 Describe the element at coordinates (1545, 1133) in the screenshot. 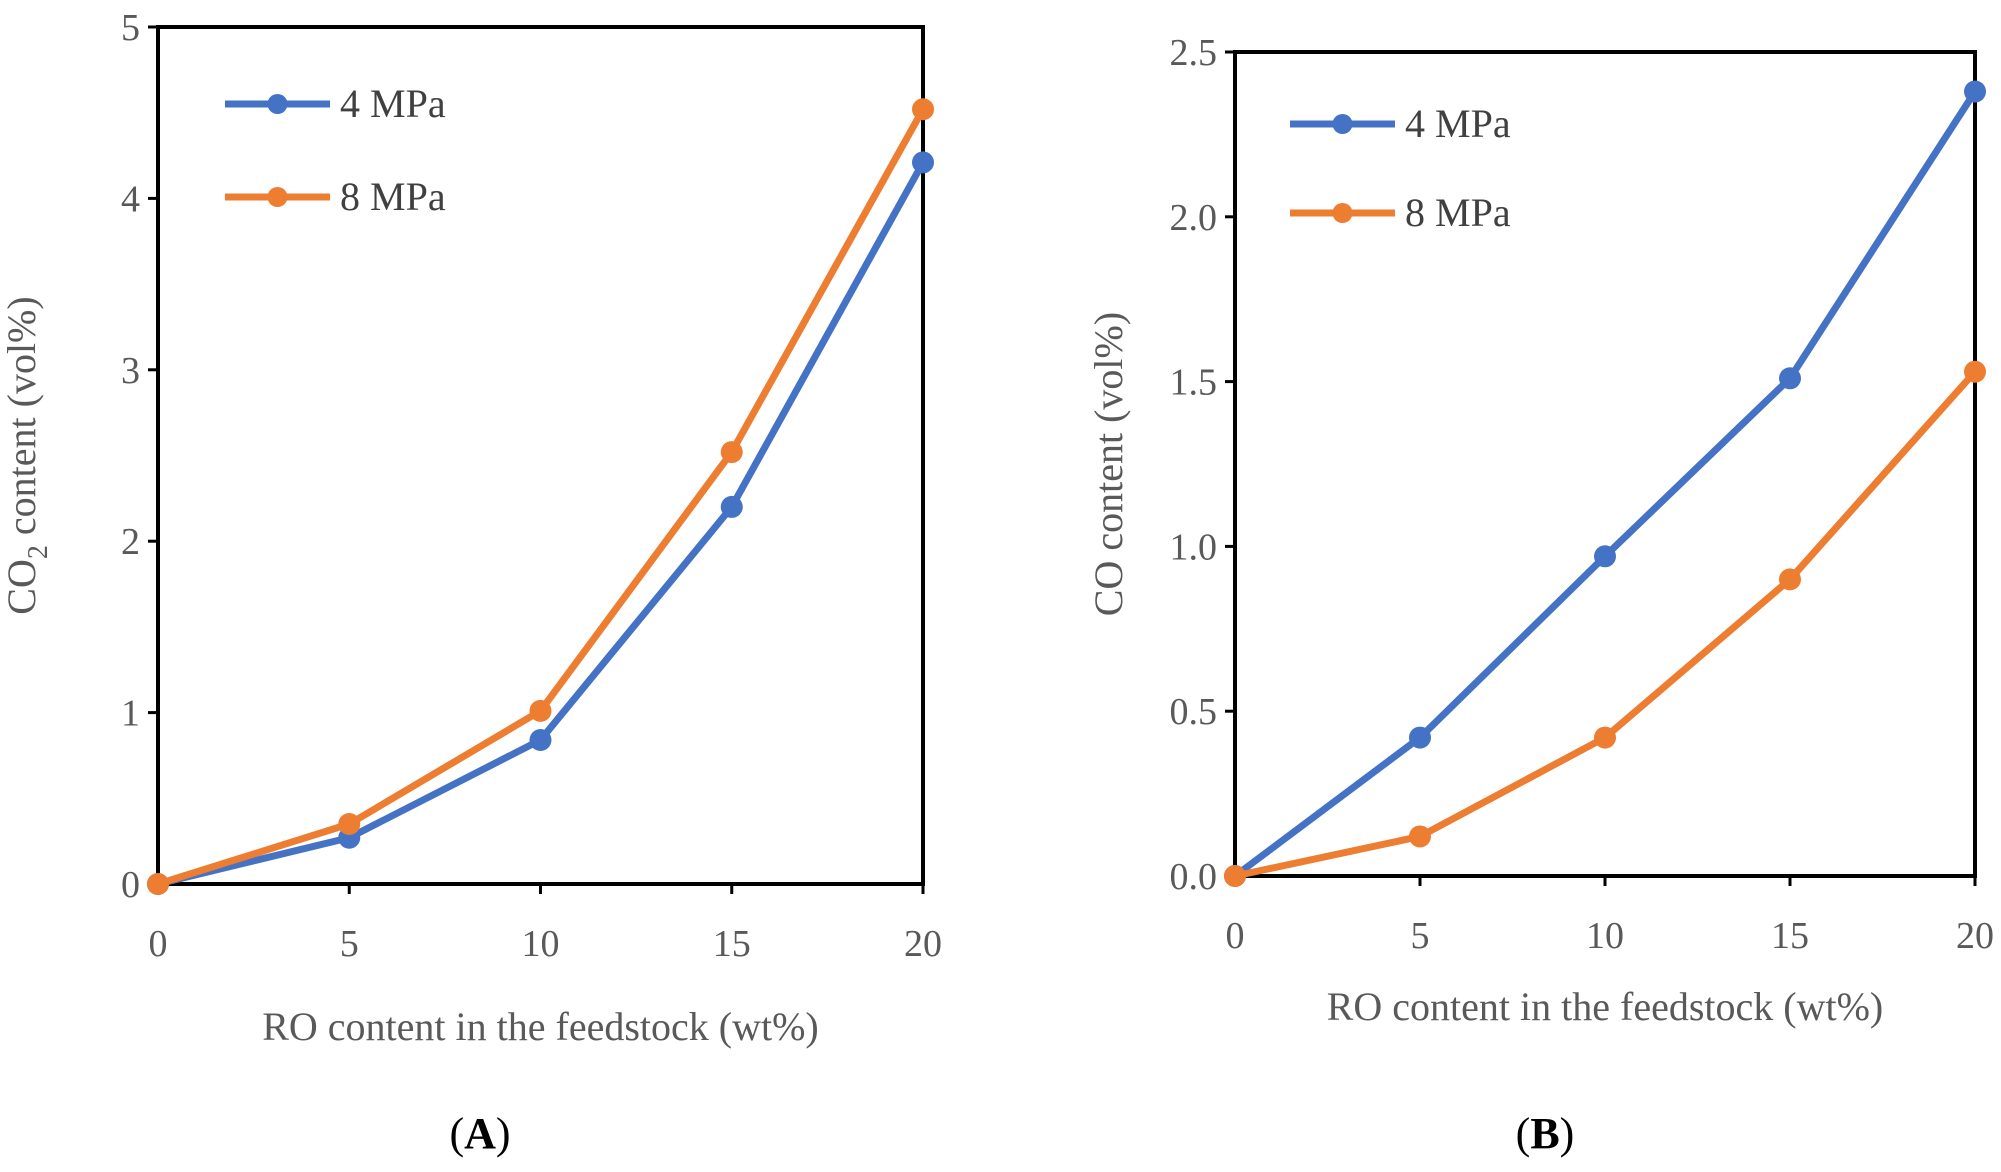

I see `panel-label: (B)` at that location.